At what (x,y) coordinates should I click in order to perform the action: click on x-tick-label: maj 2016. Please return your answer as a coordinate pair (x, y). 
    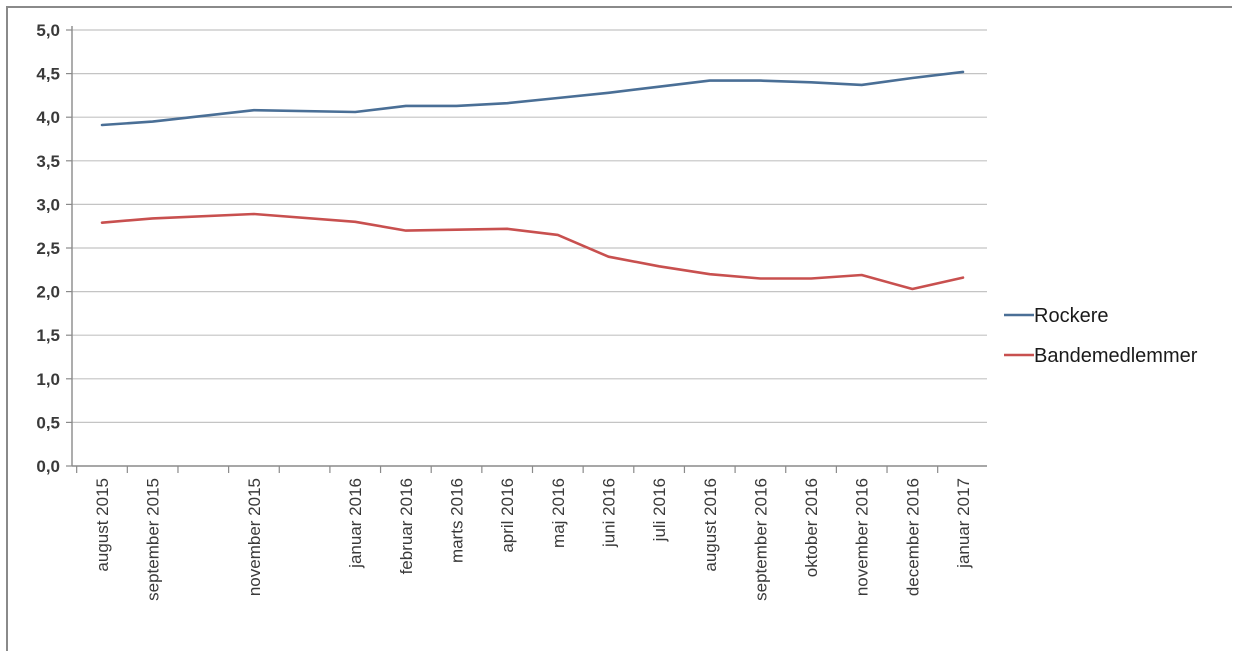
    Looking at the image, I should click on (558, 513).